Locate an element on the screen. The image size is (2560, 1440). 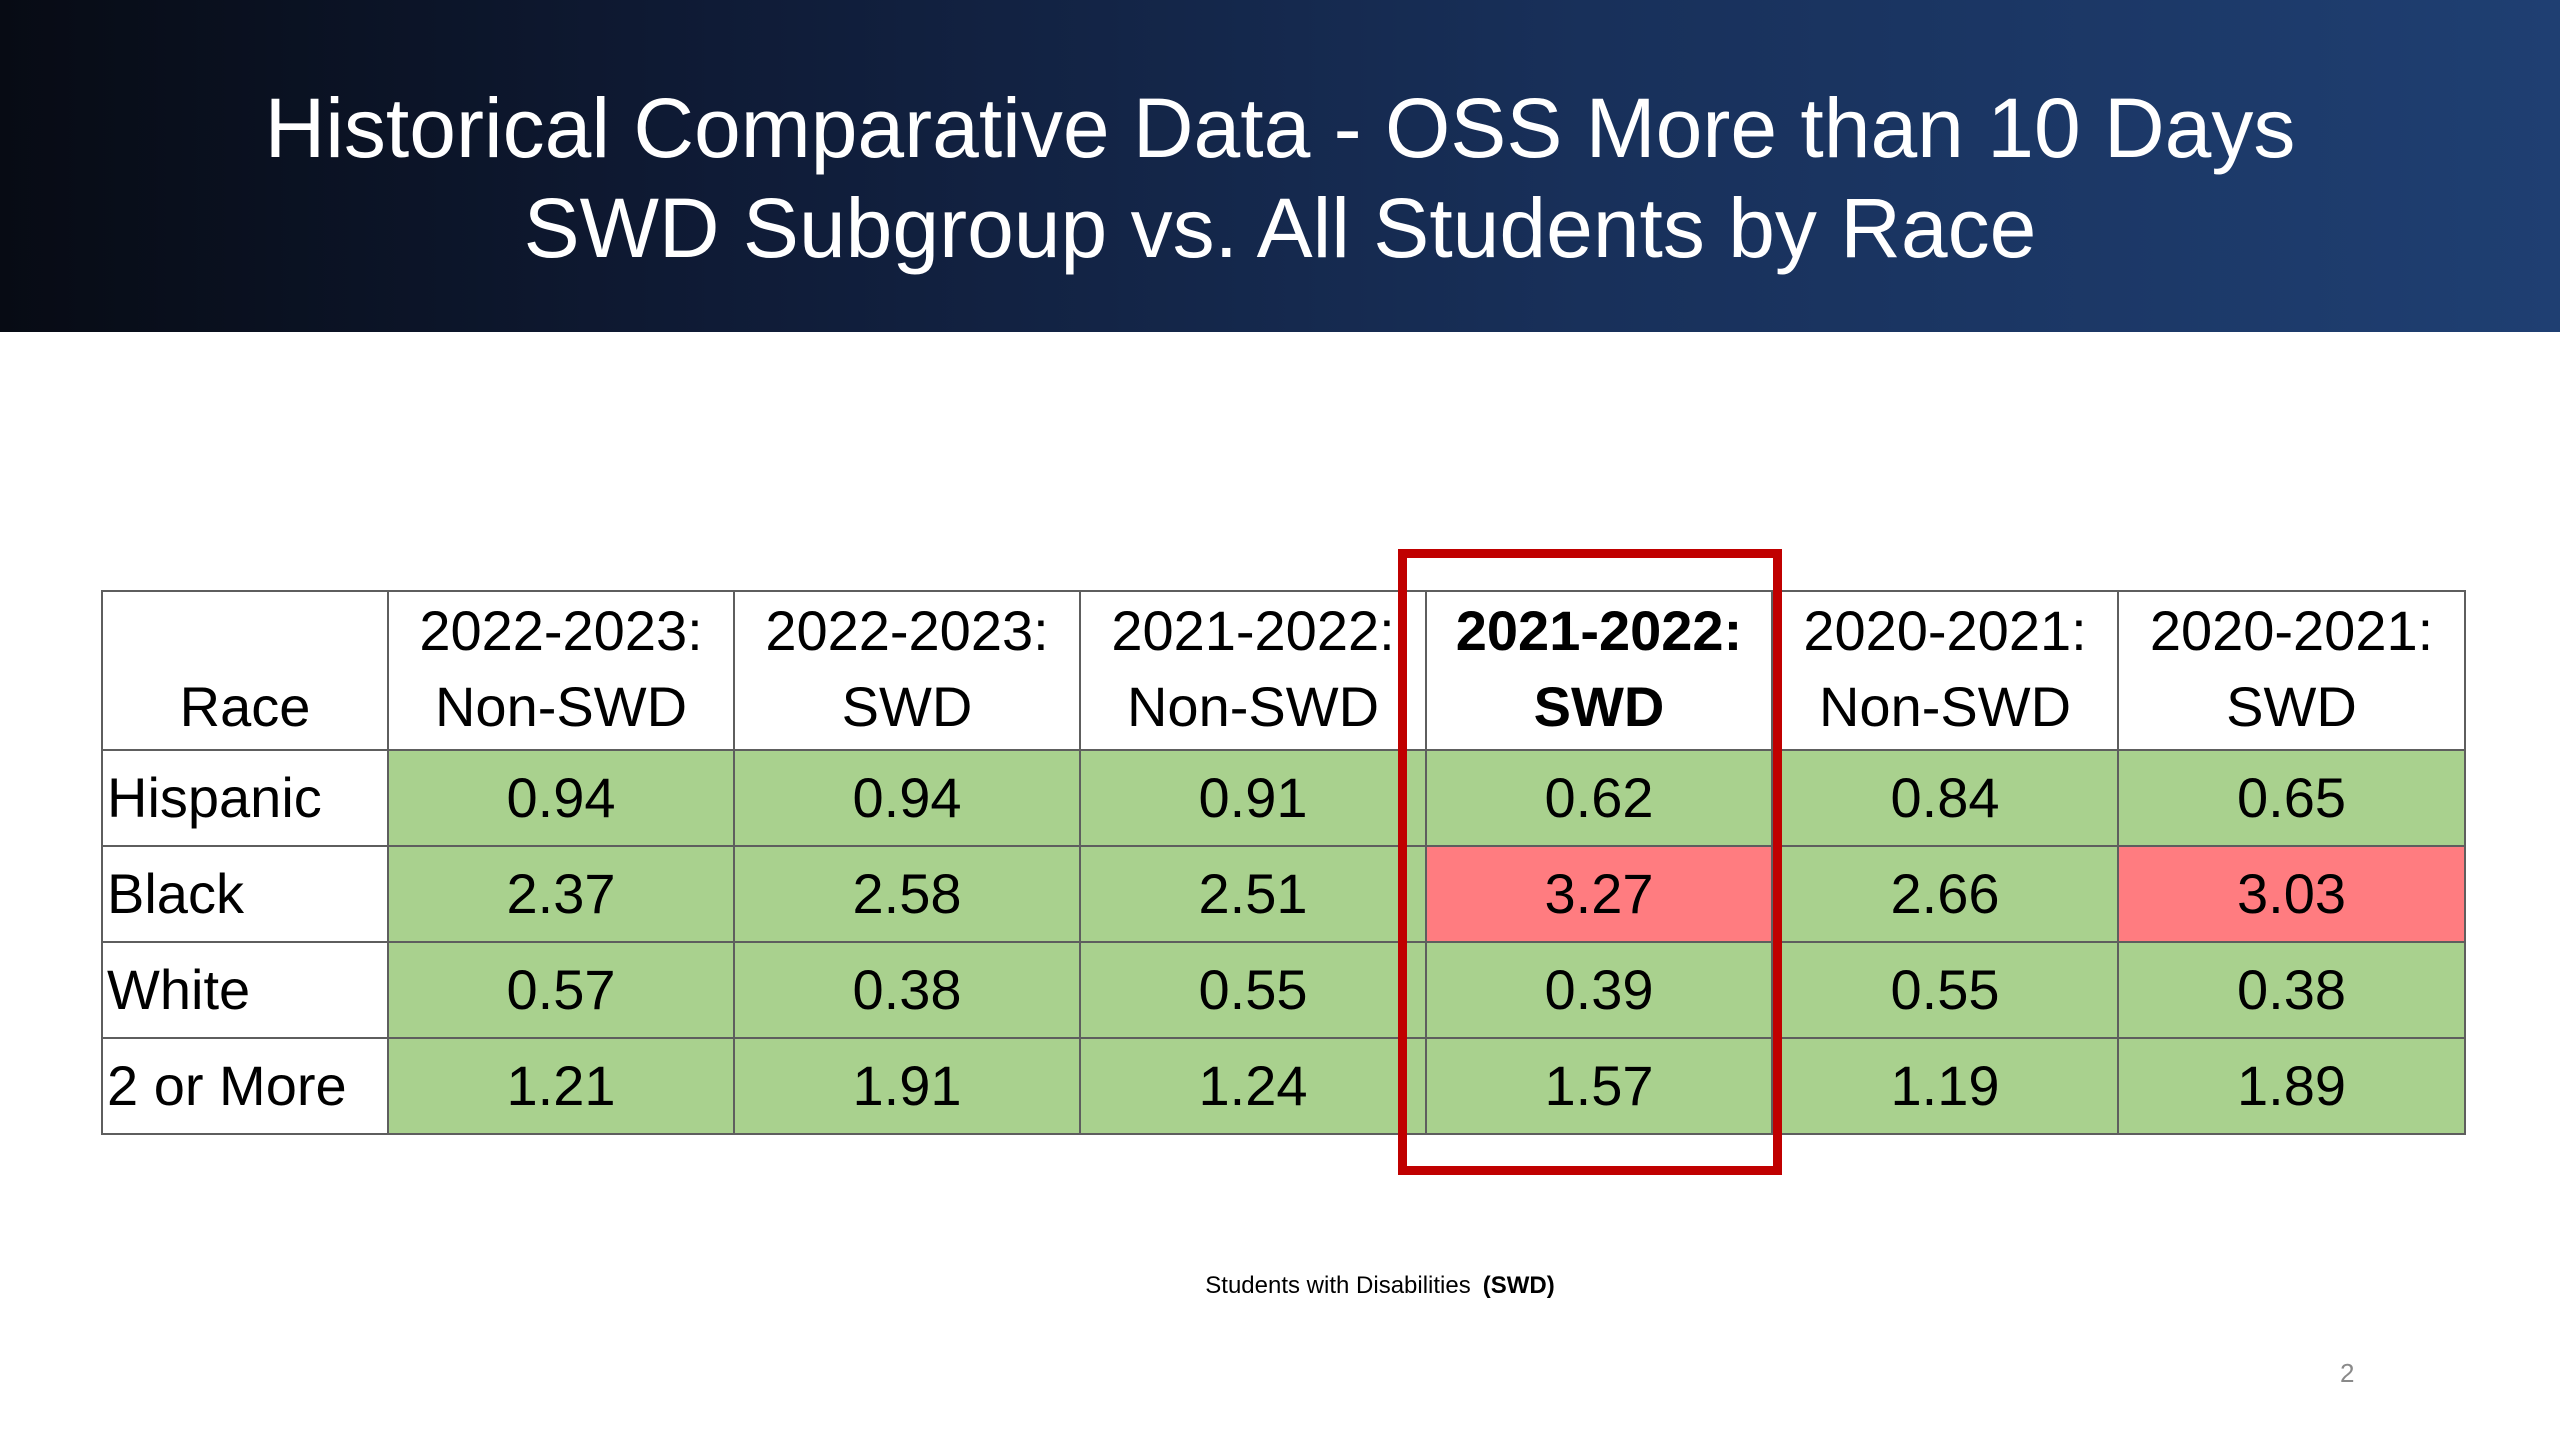
race-label: Hispanic is located at coordinates (245, 798).